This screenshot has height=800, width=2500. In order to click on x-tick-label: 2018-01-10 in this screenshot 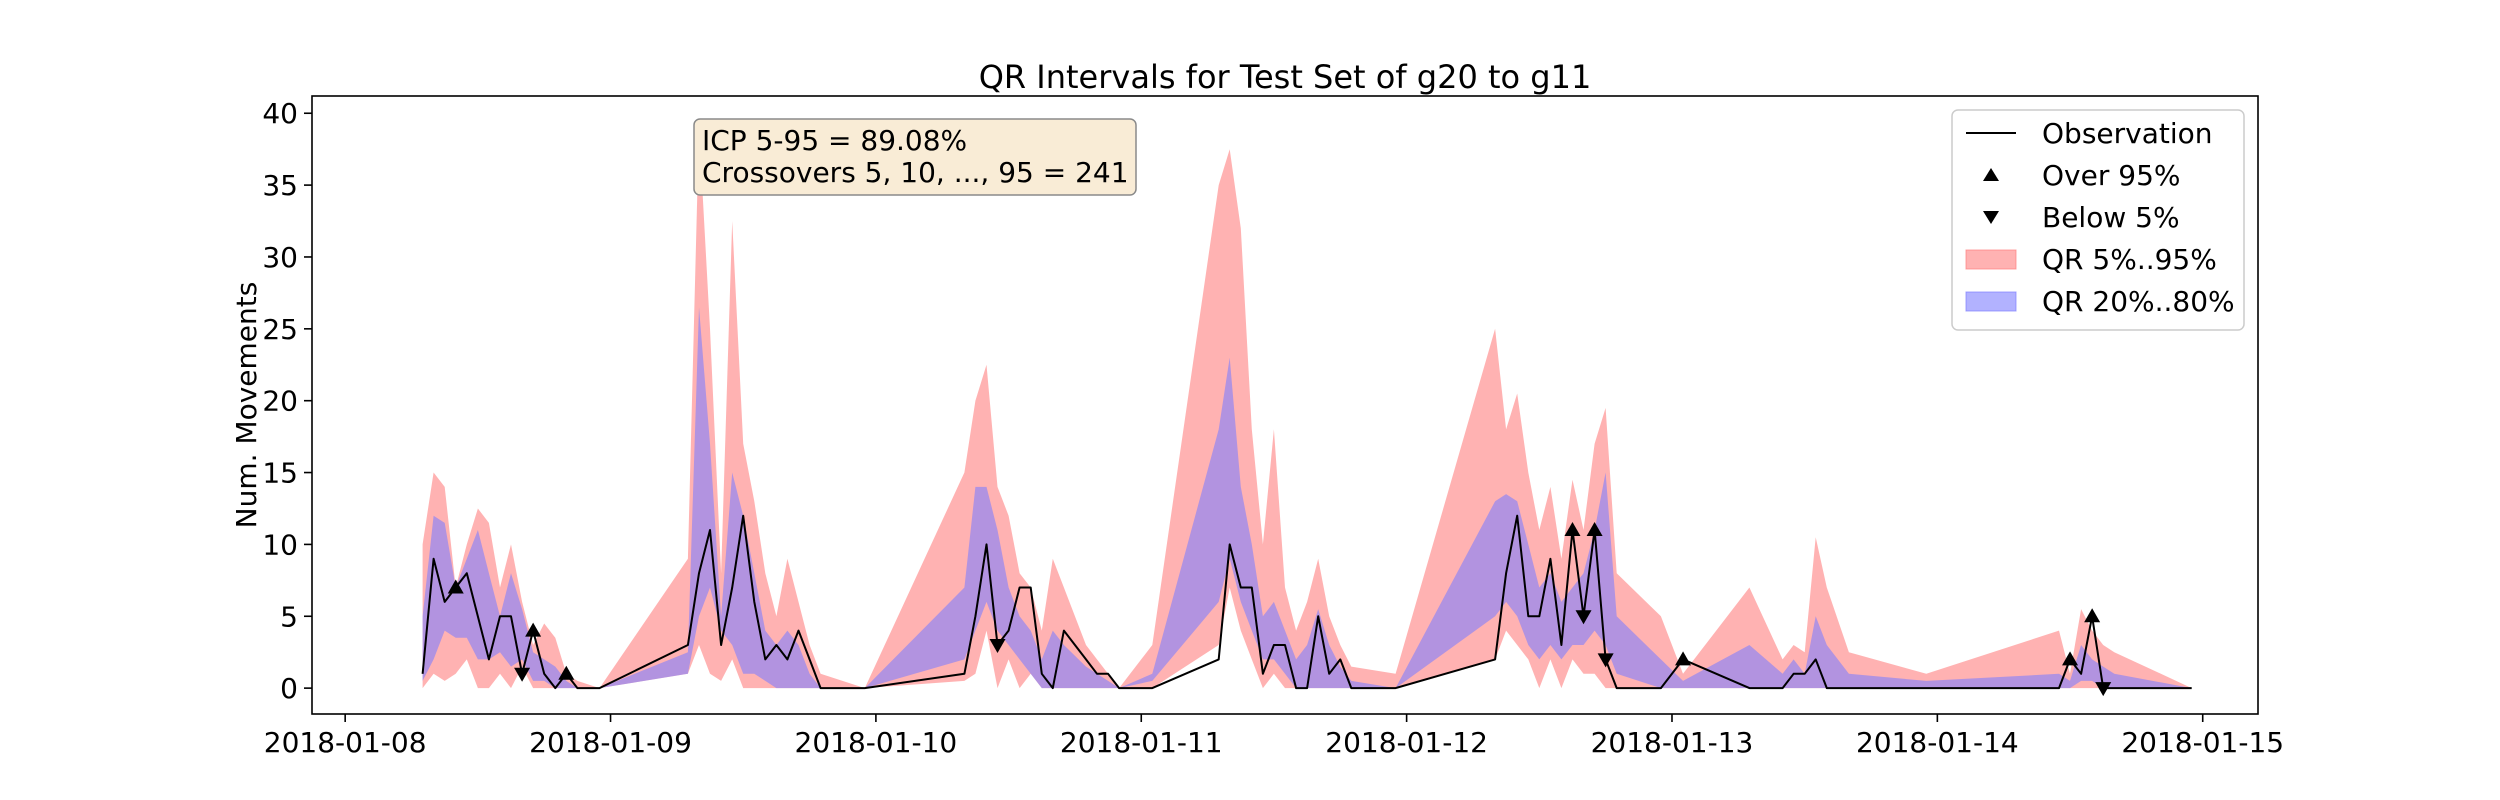, I will do `click(876, 742)`.